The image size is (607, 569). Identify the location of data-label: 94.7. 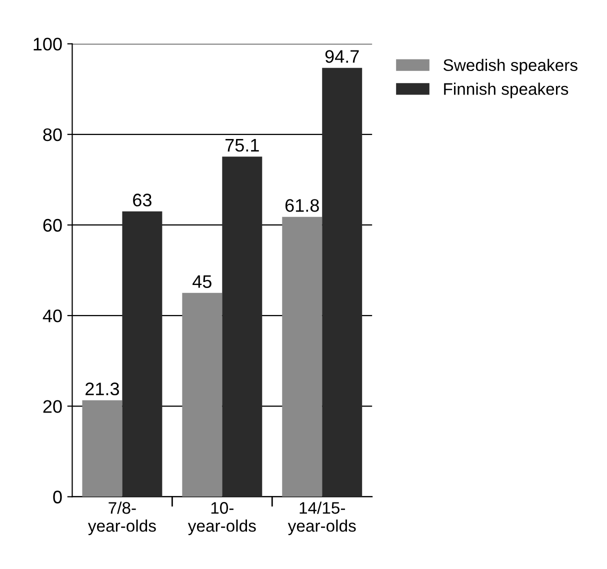
(342, 56).